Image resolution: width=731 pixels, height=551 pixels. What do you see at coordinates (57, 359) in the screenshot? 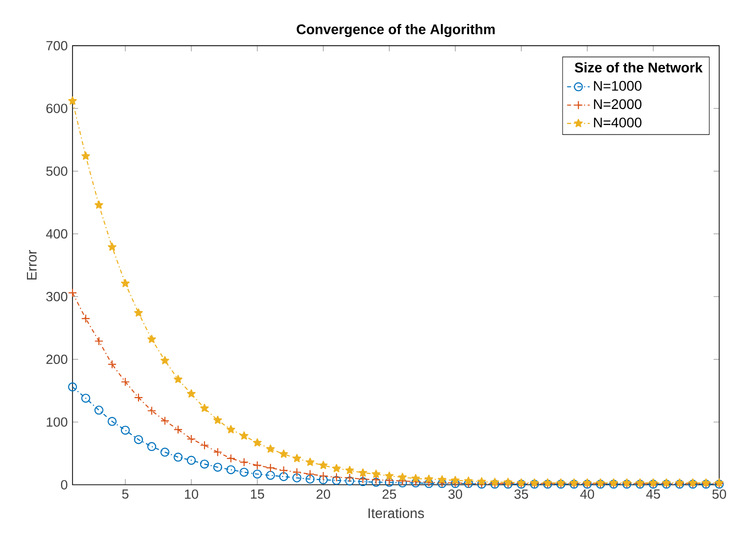
I see `y-tick-label: 200` at bounding box center [57, 359].